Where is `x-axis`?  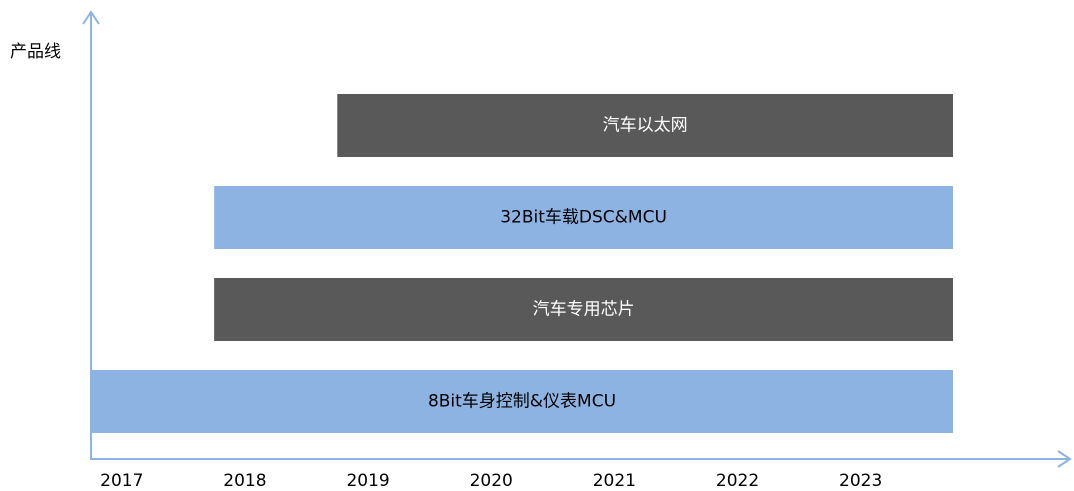 x-axis is located at coordinates (581, 459).